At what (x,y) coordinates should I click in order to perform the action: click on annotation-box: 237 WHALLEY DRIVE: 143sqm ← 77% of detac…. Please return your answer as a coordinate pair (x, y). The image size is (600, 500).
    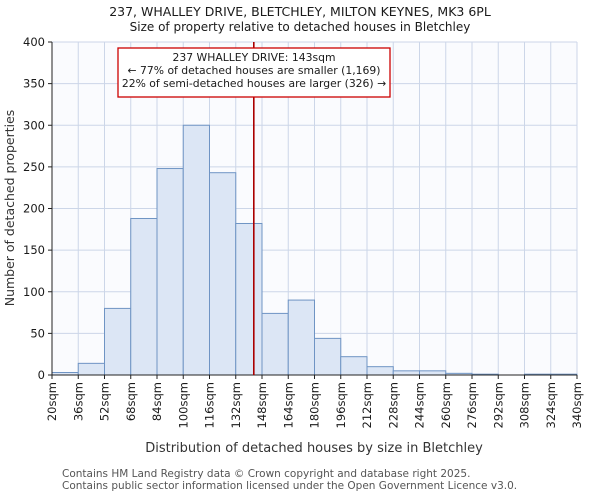
    Looking at the image, I should click on (254, 72).